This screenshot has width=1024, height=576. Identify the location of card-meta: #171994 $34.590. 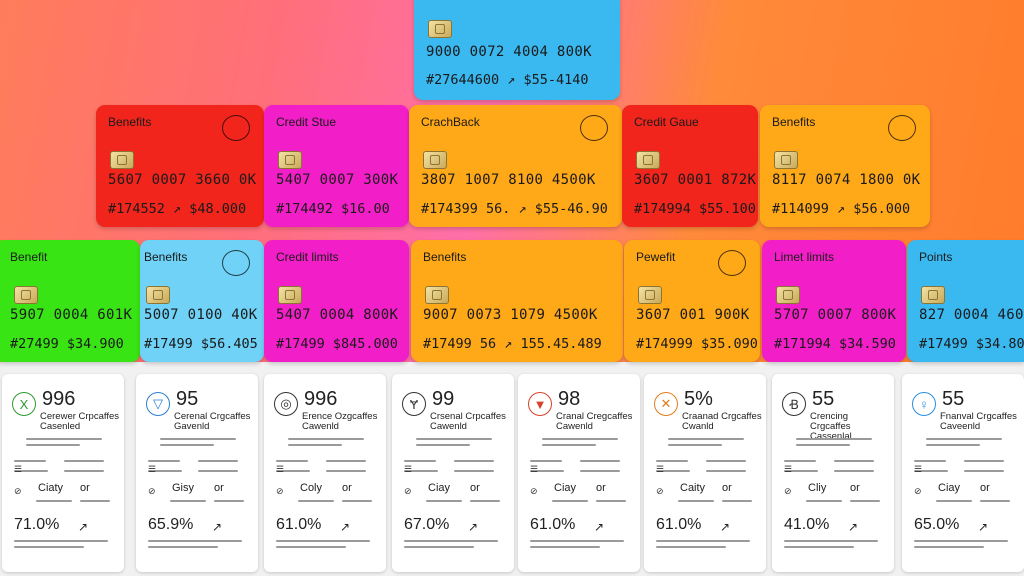
(835, 344).